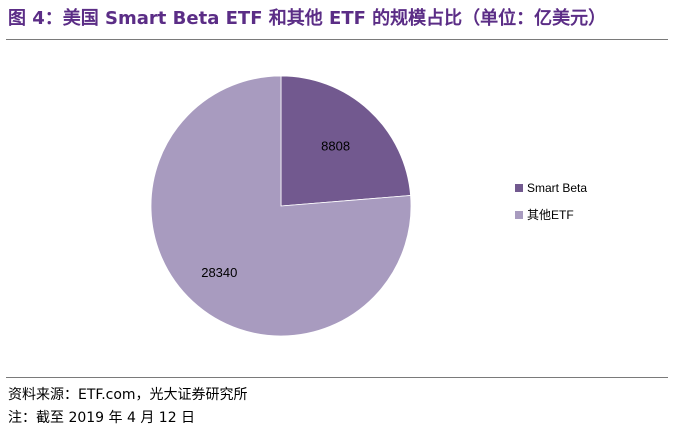  What do you see at coordinates (219, 272) in the screenshot?
I see `pie-data-label-1: 28340` at bounding box center [219, 272].